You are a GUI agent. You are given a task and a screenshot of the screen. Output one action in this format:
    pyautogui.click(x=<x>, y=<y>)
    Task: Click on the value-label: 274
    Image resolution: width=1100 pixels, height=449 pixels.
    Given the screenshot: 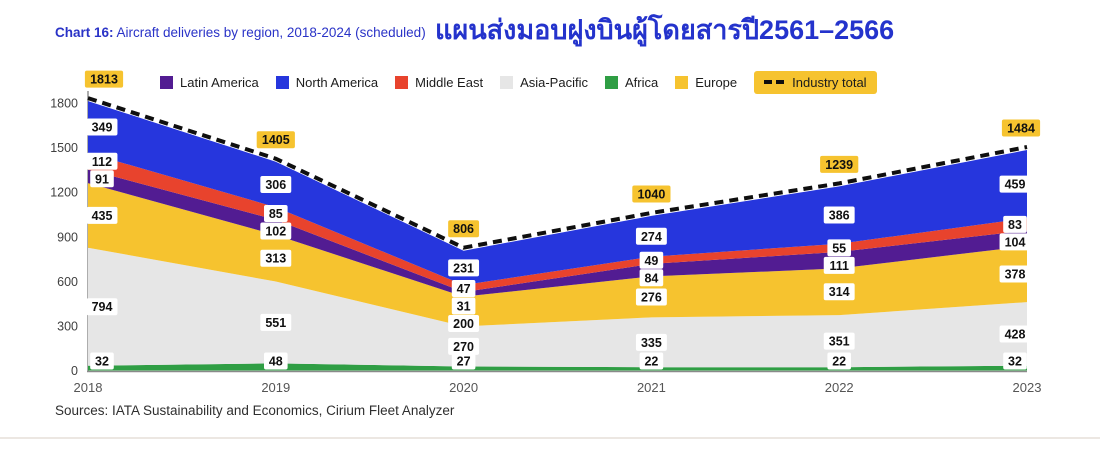 What is the action you would take?
    pyautogui.click(x=651, y=237)
    